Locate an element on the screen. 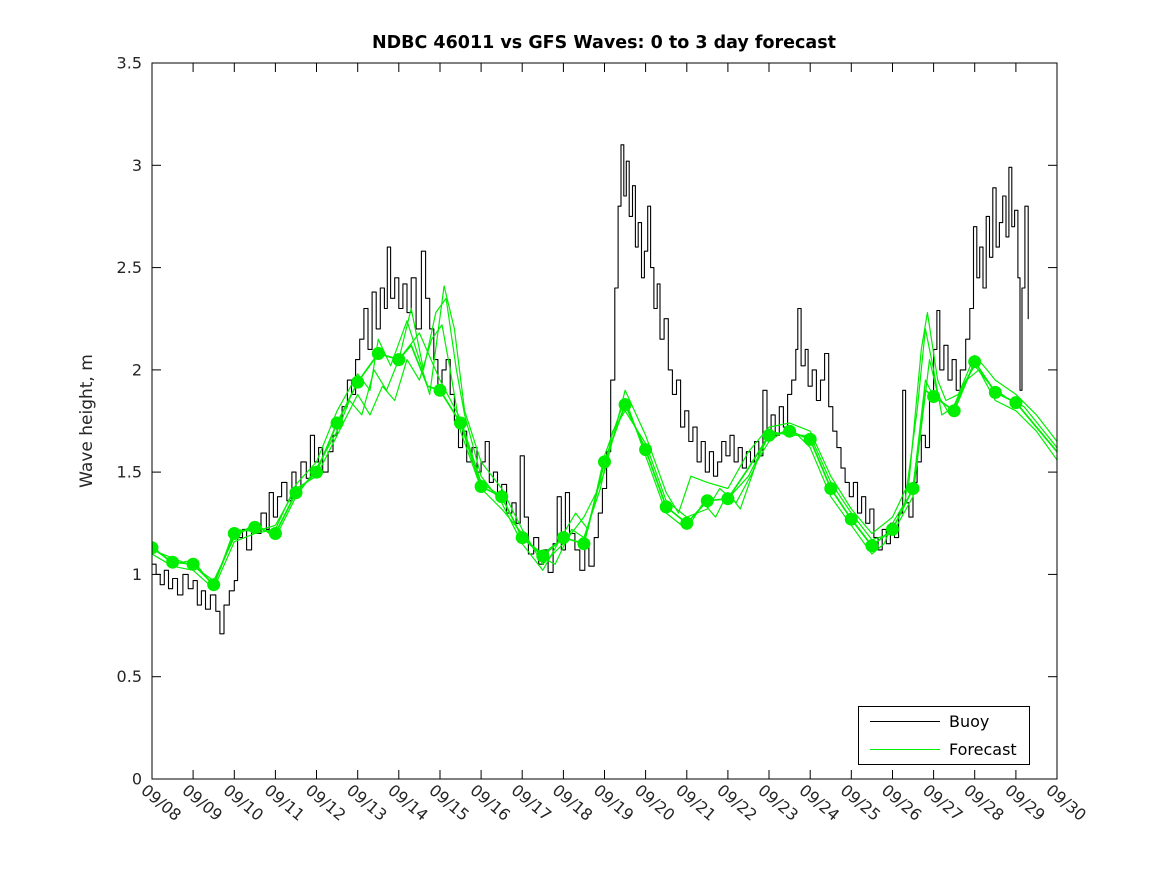 This screenshot has height=875, width=1167. y-tick-label: 2.5 is located at coordinates (129, 267).